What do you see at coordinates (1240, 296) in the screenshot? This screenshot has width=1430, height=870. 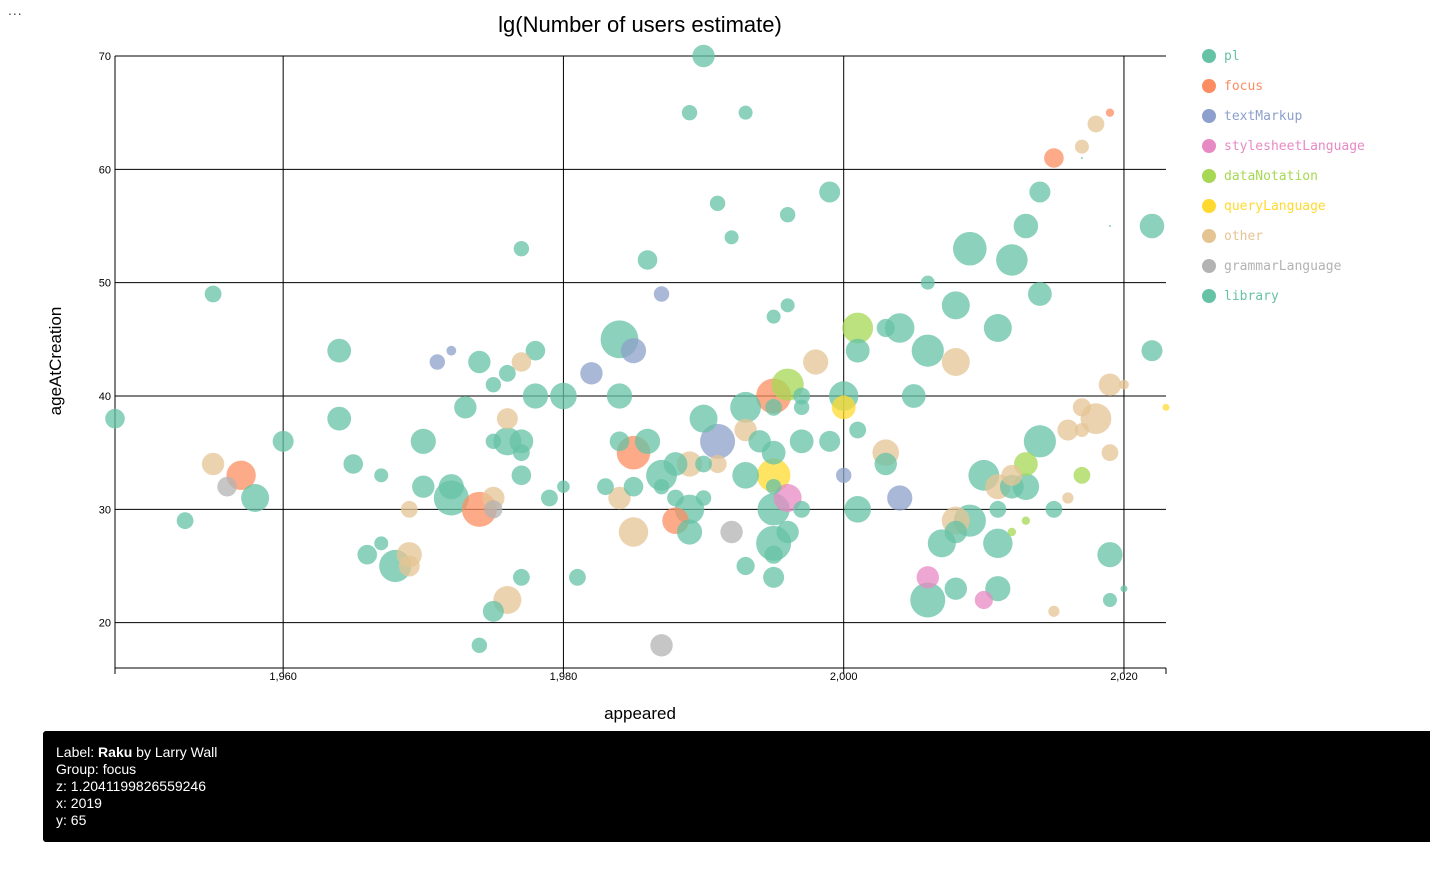 I see `legend-item-library: library` at bounding box center [1240, 296].